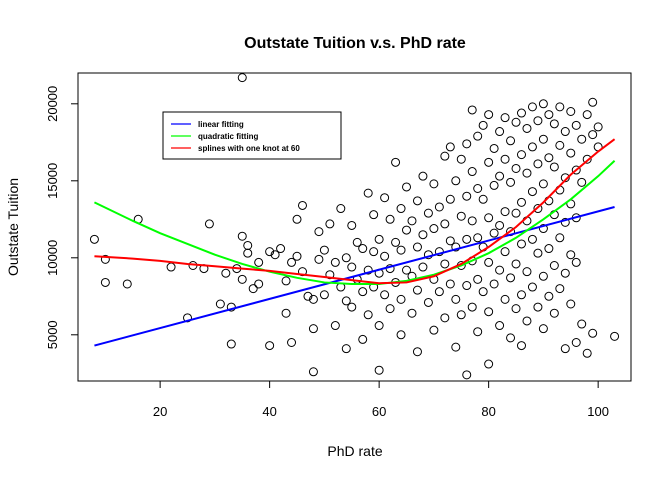 The width and height of the screenshot is (672, 480). What do you see at coordinates (269, 411) in the screenshot?
I see `x-tick-label: 40` at bounding box center [269, 411].